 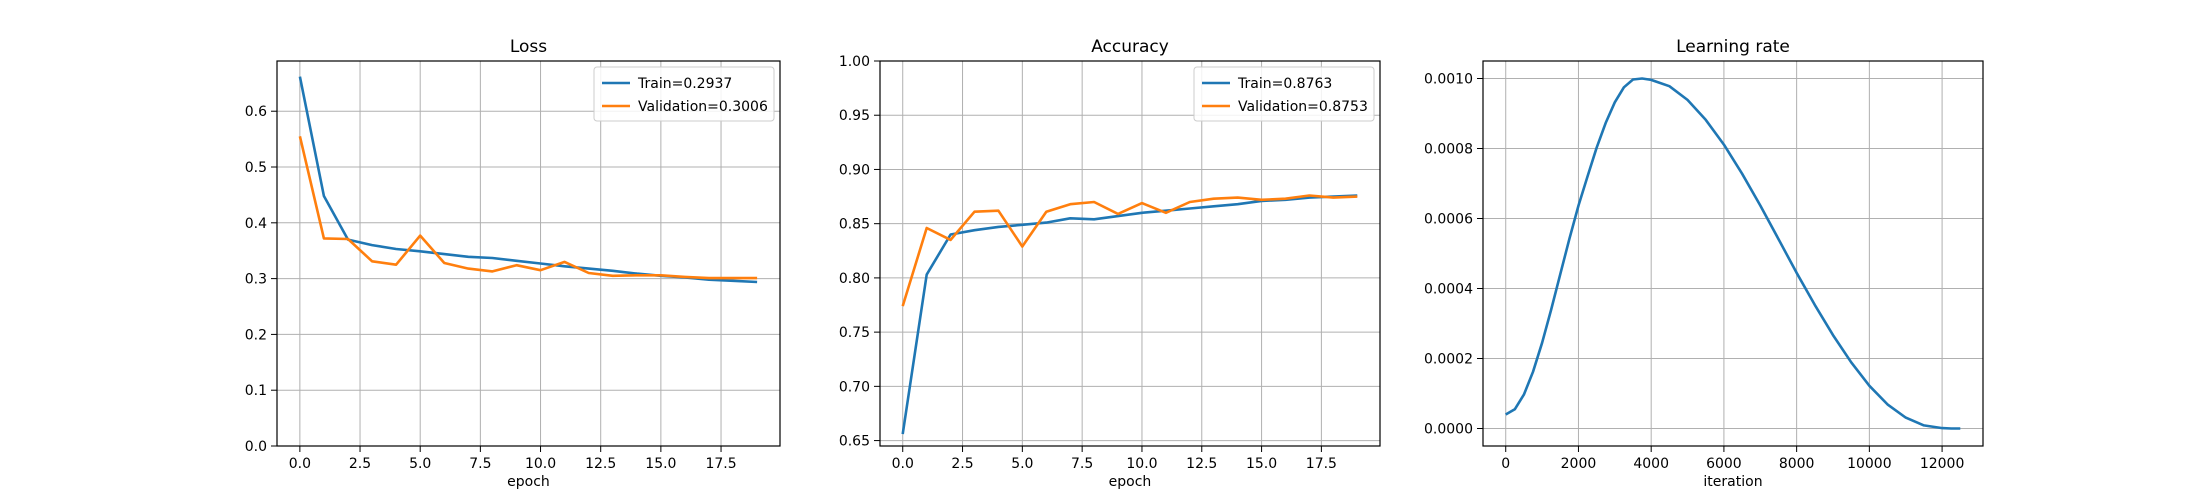 I want to click on y-tick-label: 0.0006, so click(x=1448, y=220).